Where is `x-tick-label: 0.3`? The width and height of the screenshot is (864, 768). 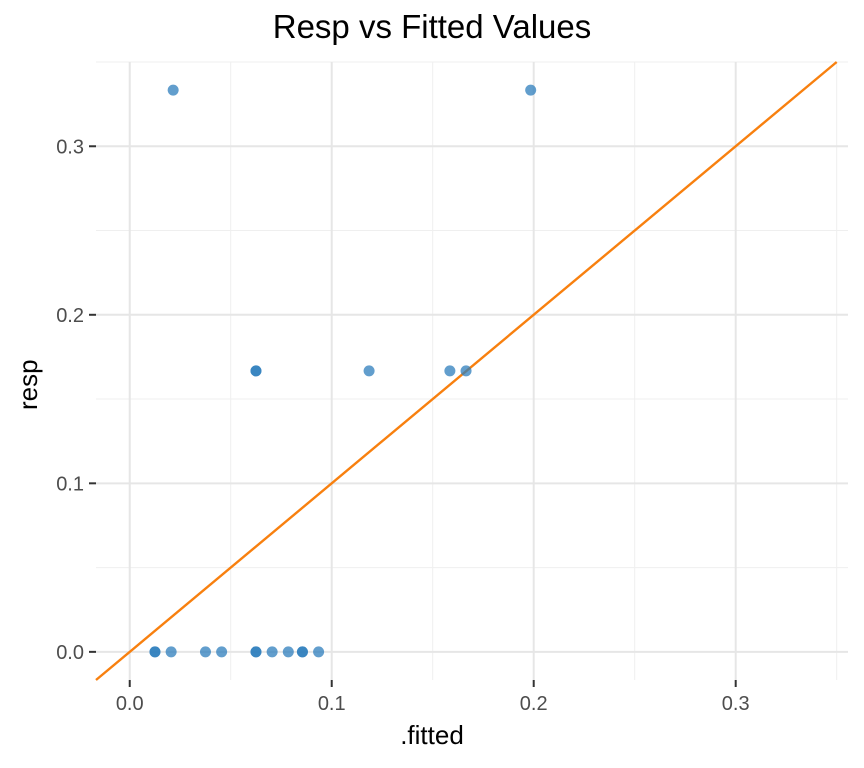
x-tick-label: 0.3 is located at coordinates (736, 704).